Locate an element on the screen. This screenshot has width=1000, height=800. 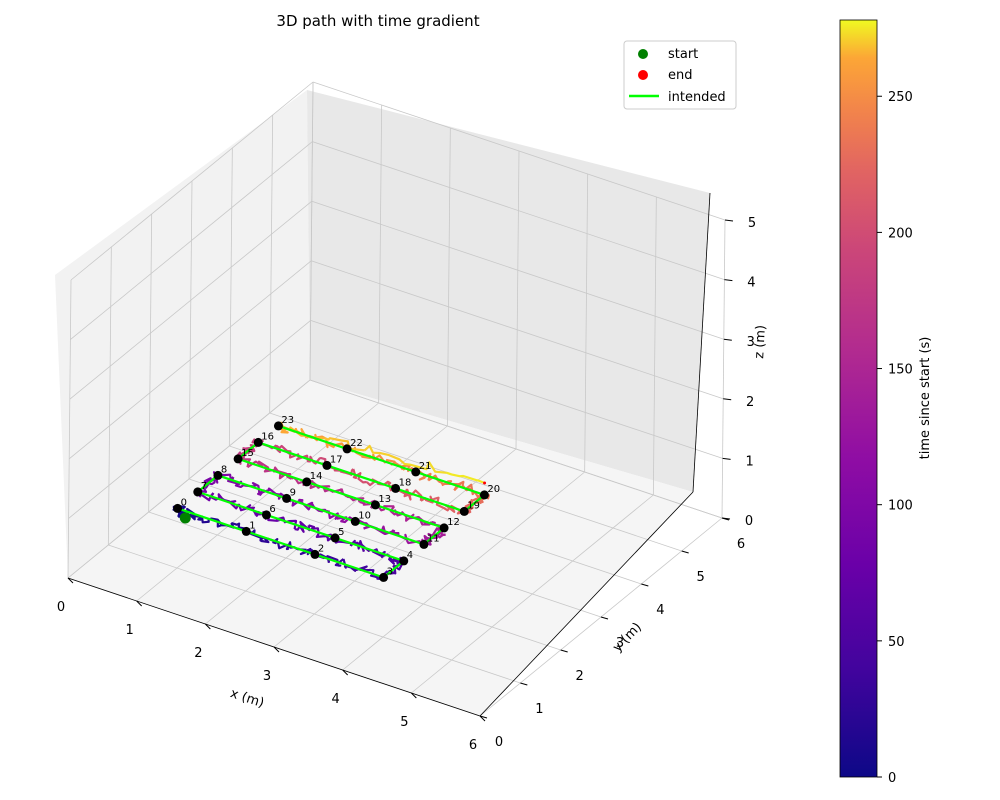
z-tick-label: 1 is located at coordinates (749, 461).